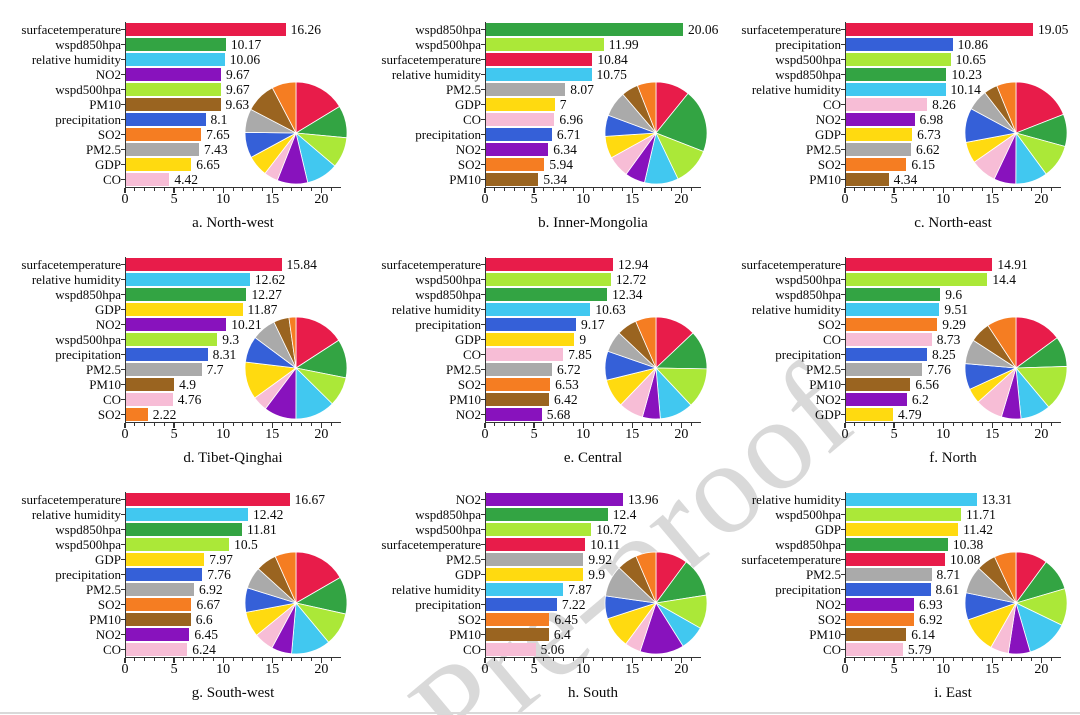 The width and height of the screenshot is (1080, 715). Describe the element at coordinates (321, 434) in the screenshot. I see `x-tick-label: 20` at that location.